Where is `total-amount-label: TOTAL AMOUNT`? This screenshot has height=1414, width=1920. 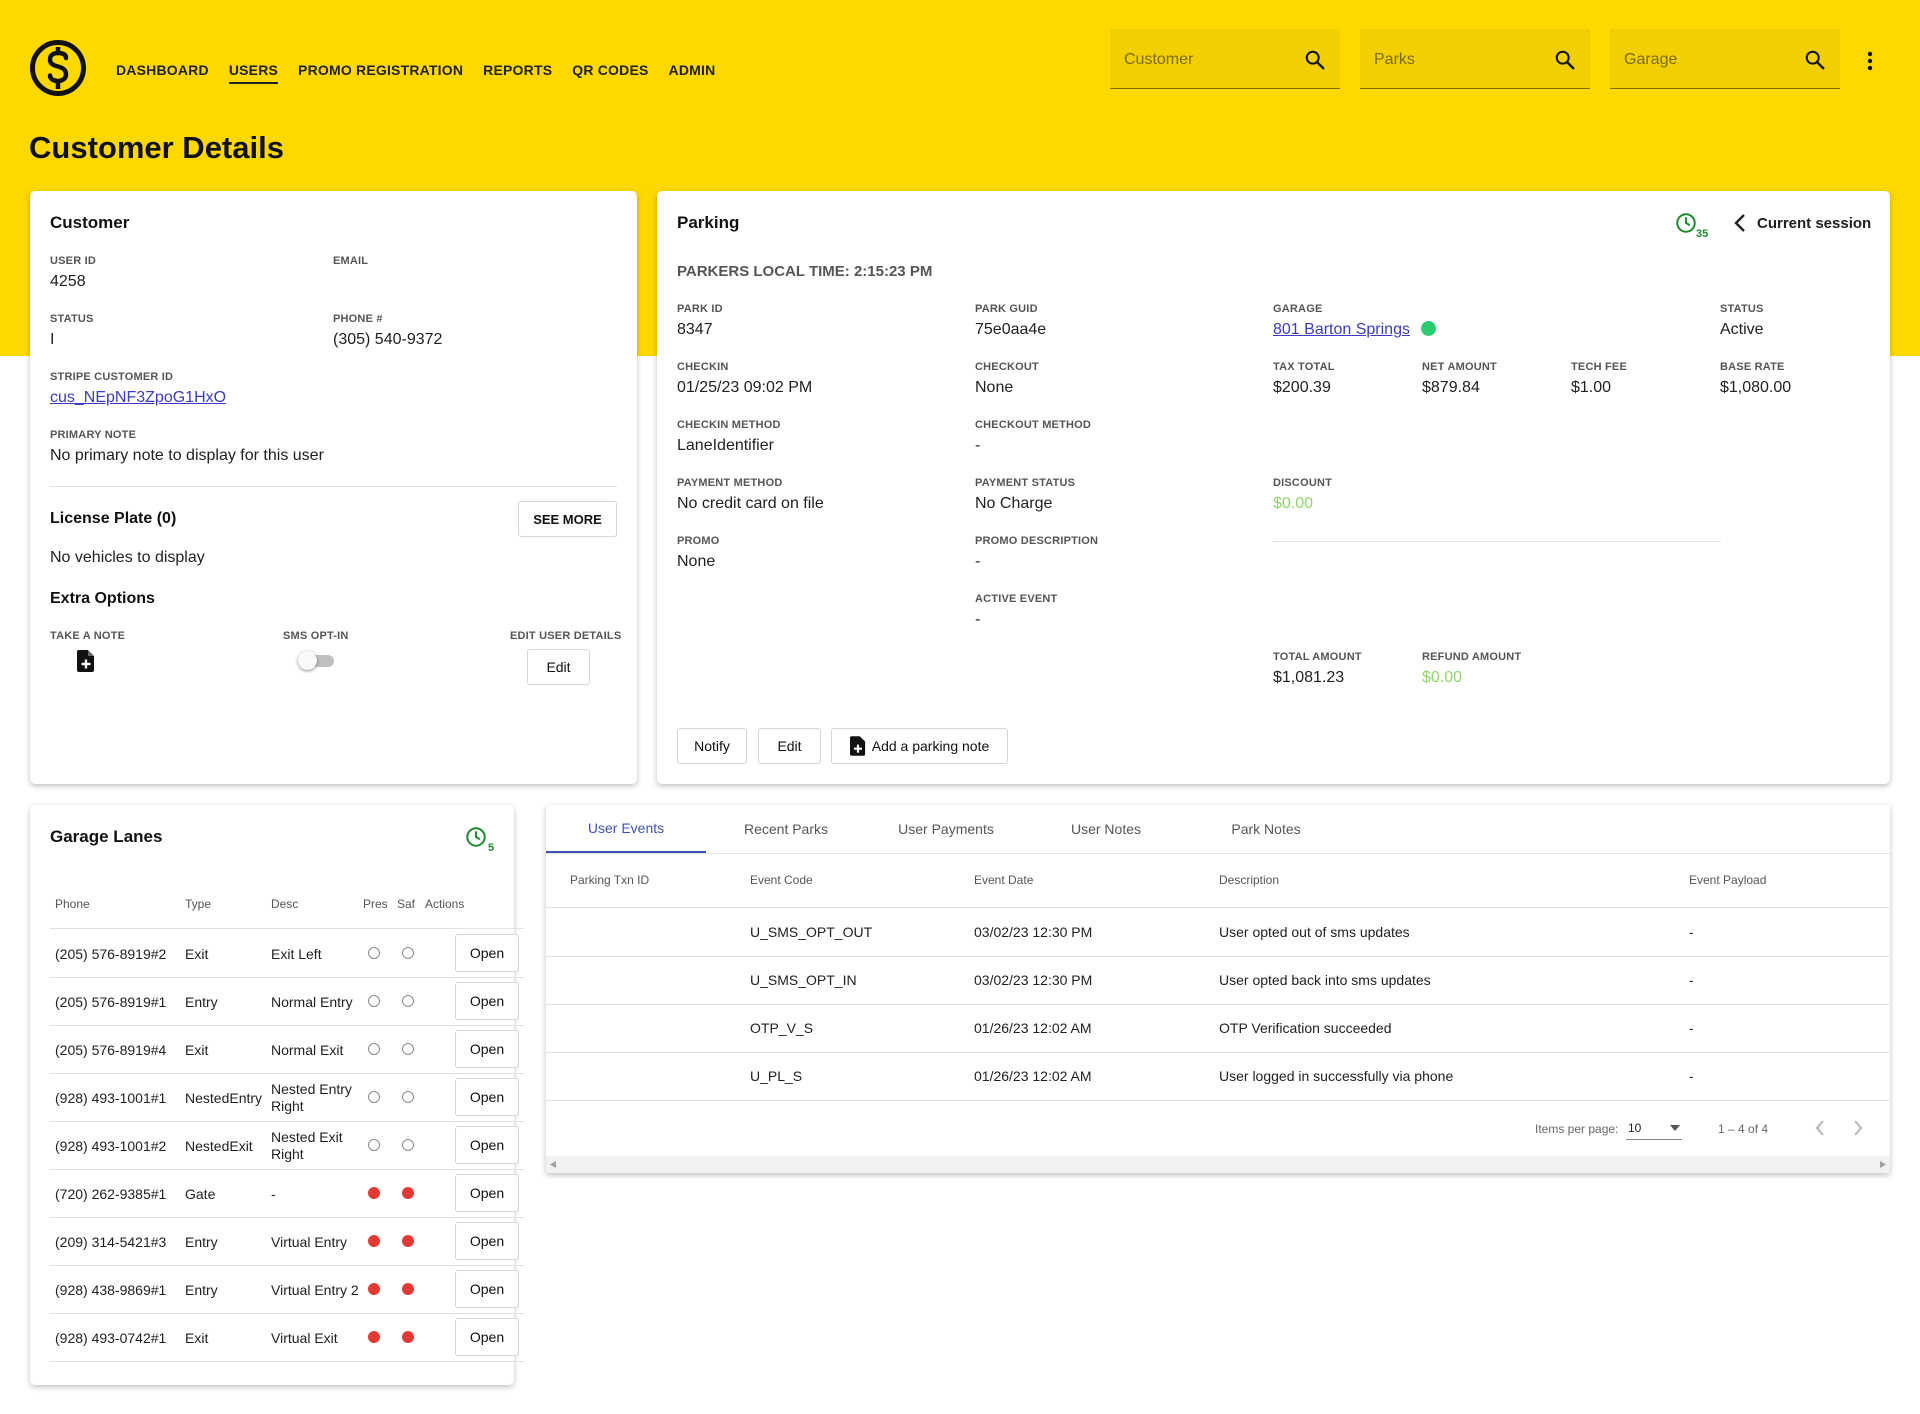
total-amount-label: TOTAL AMOUNT is located at coordinates (1317, 657).